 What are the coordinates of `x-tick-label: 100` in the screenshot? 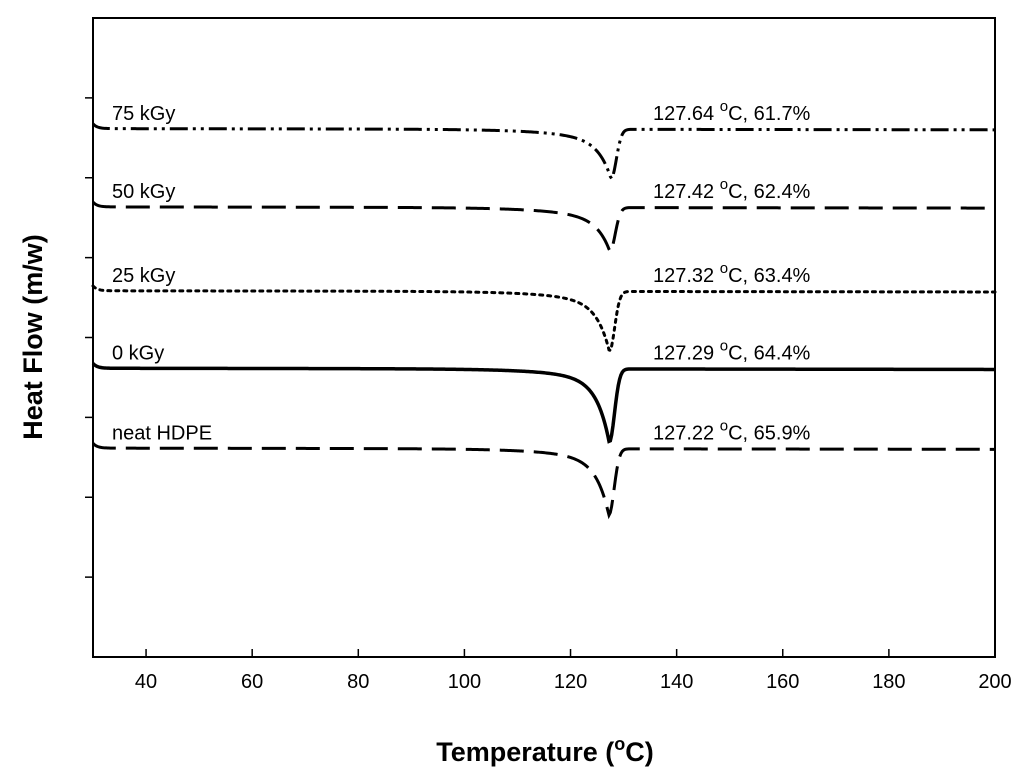 It's located at (464, 682).